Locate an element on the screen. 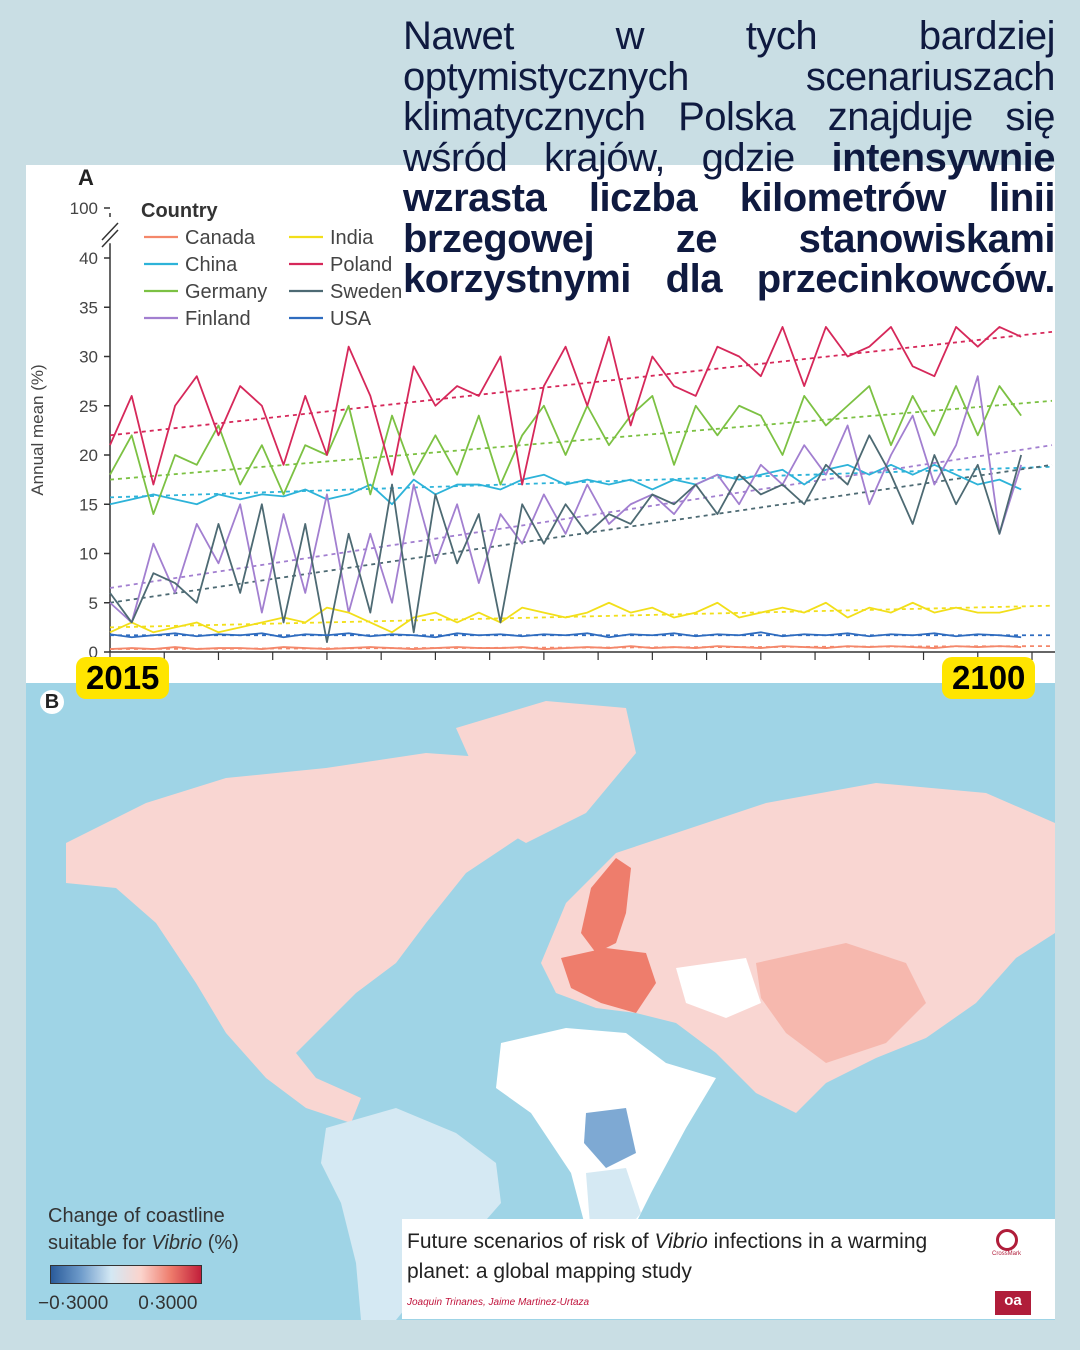 The width and height of the screenshot is (1080, 1350). scandinavia-red is located at coordinates (606, 905).